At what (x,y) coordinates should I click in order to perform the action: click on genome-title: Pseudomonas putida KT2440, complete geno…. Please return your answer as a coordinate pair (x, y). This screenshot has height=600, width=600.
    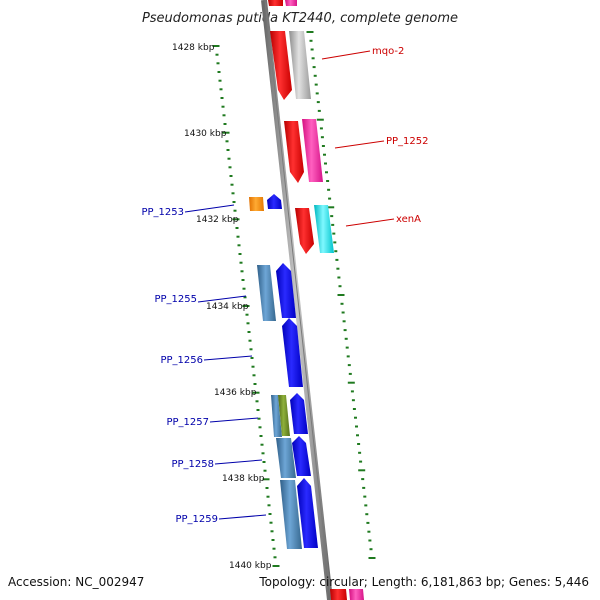
    Looking at the image, I should click on (300, 18).